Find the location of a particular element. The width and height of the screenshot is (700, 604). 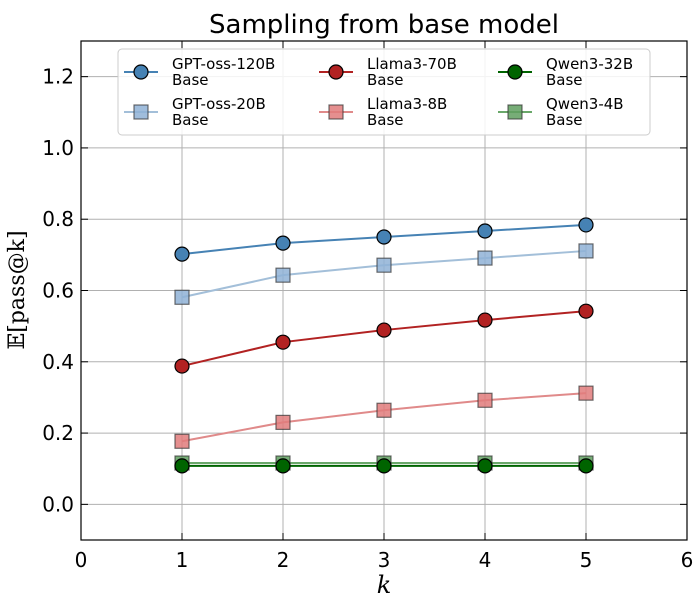

series-llama3-8b is located at coordinates (384, 417).